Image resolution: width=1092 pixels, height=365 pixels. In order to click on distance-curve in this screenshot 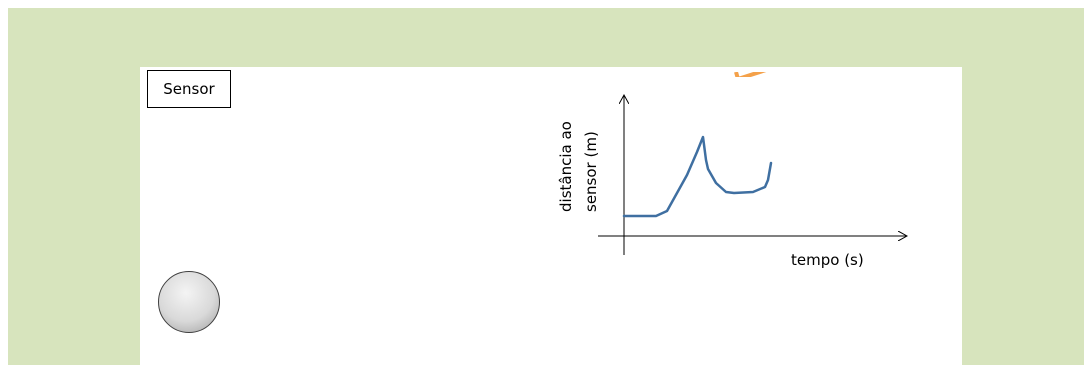, I will do `click(697, 176)`.